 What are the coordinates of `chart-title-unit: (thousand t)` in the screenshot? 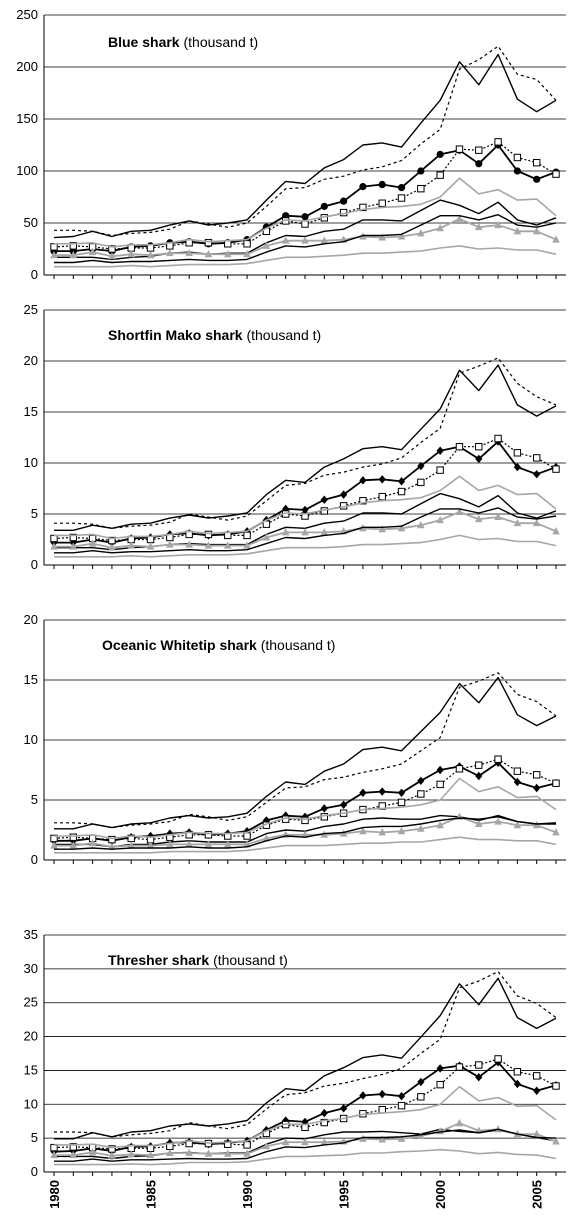 It's located at (250, 960).